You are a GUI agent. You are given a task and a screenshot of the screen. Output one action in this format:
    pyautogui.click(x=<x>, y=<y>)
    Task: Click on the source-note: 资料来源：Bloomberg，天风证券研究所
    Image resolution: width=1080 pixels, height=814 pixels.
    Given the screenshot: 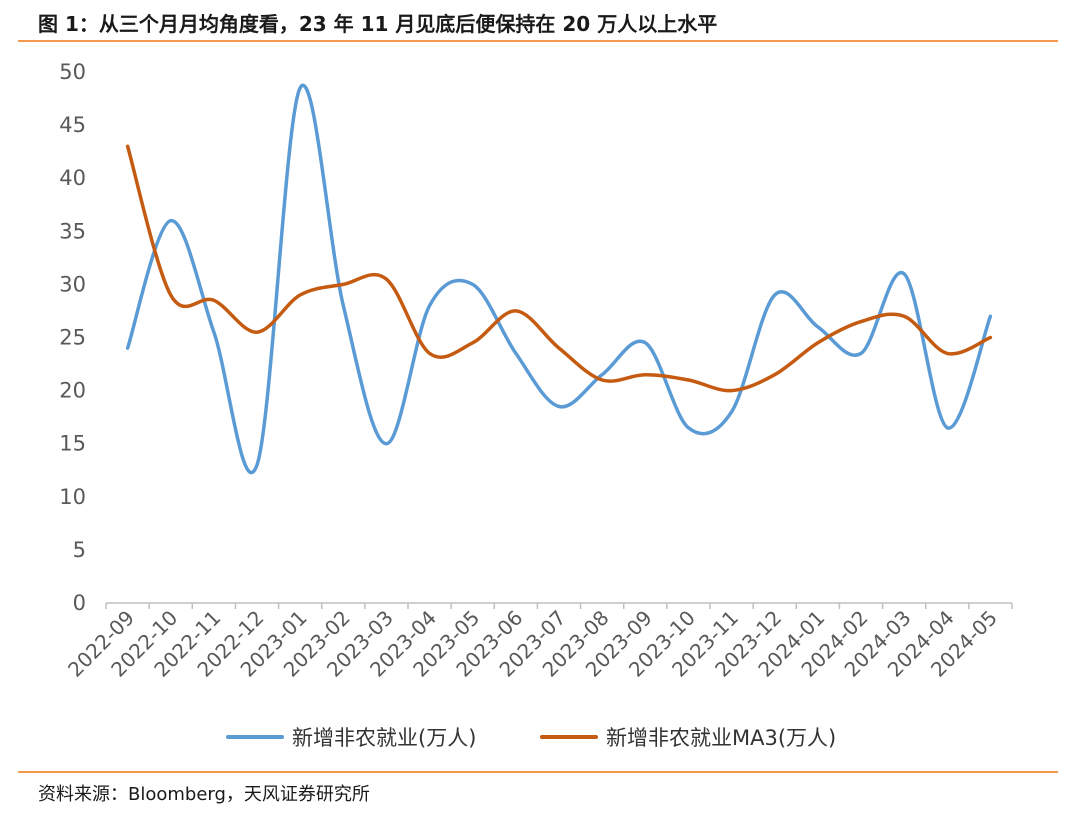 What is the action you would take?
    pyautogui.click(x=204, y=794)
    